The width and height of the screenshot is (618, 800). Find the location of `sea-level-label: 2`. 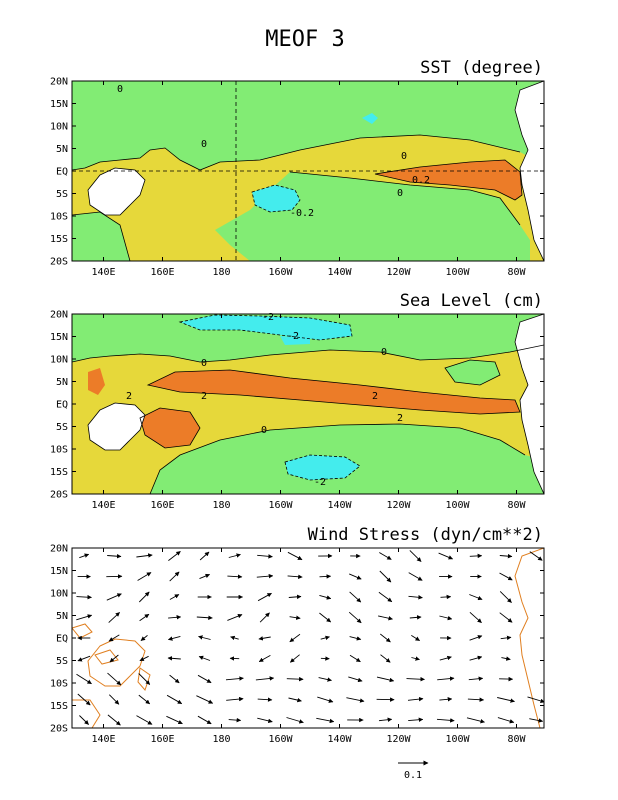

sea-level-label: 2 is located at coordinates (400, 418).